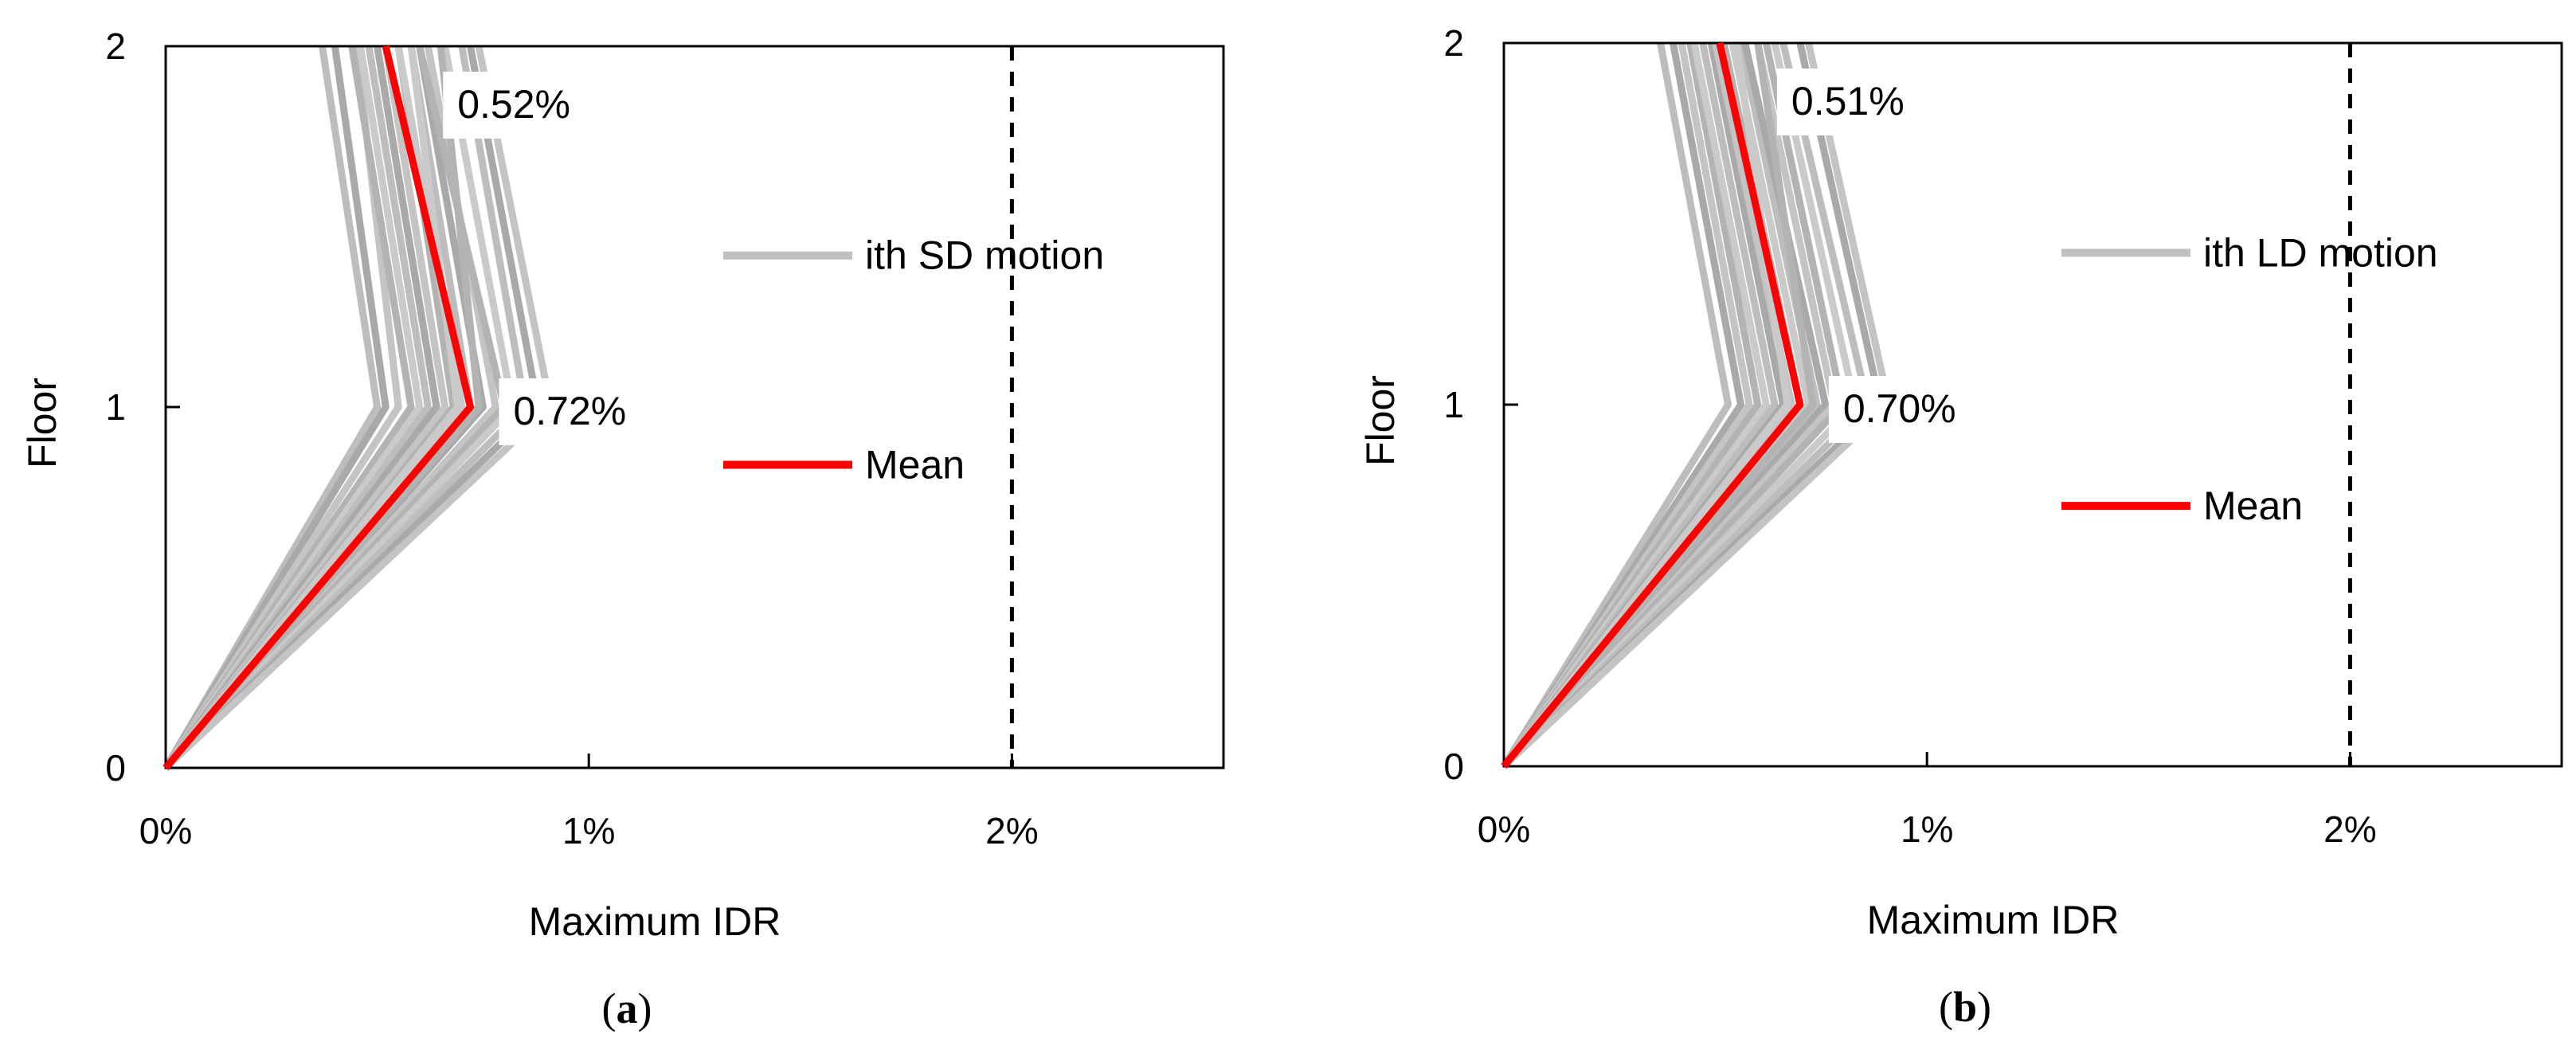 This screenshot has width=2576, height=1061. I want to click on annotation-floor1: 0.72%, so click(569, 411).